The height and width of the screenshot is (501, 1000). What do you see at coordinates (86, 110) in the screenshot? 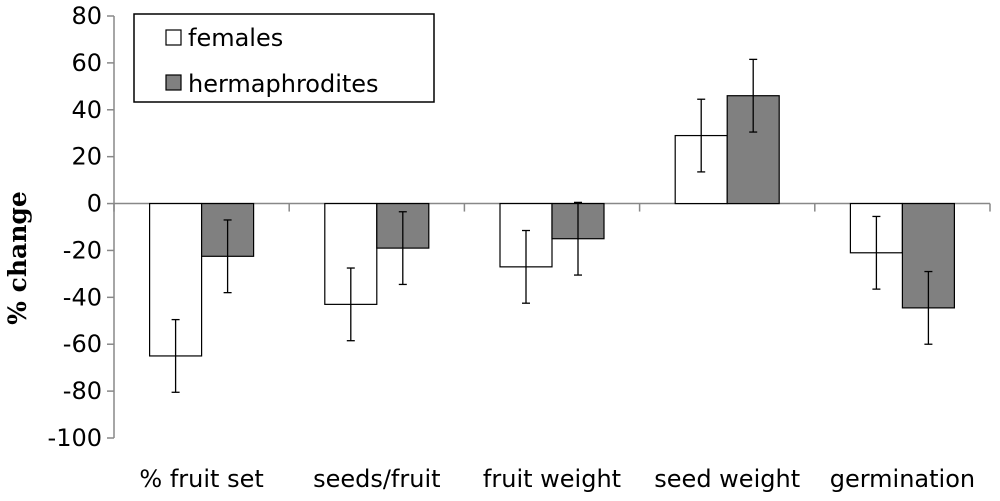
I see `y-tick-label: 40` at bounding box center [86, 110].